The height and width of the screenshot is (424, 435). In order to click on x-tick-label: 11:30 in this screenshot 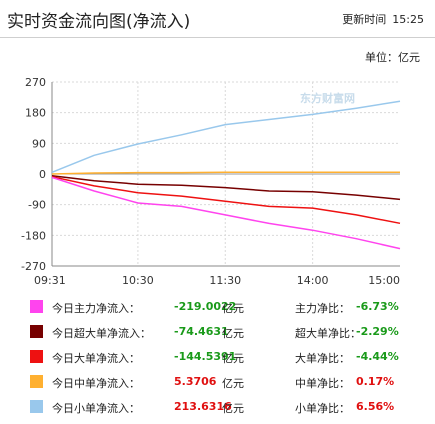, I will do `click(225, 280)`.